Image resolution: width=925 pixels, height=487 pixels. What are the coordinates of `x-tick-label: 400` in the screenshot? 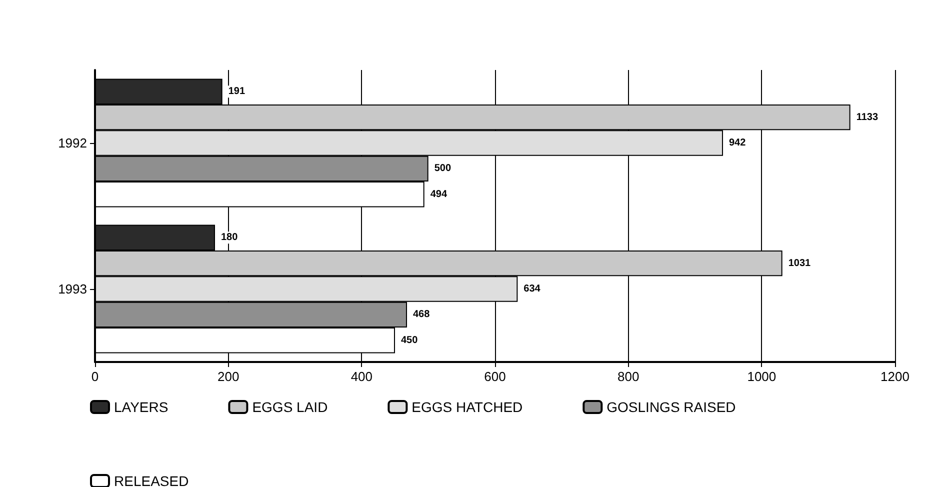 It's located at (361, 376).